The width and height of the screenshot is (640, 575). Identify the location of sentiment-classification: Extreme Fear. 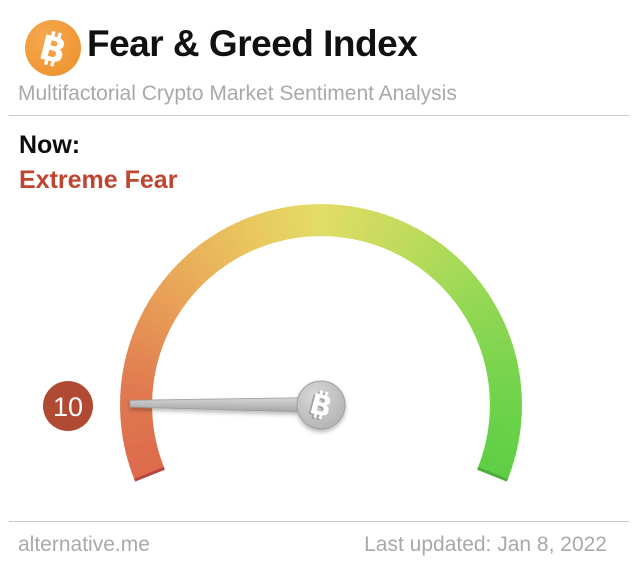
(98, 180).